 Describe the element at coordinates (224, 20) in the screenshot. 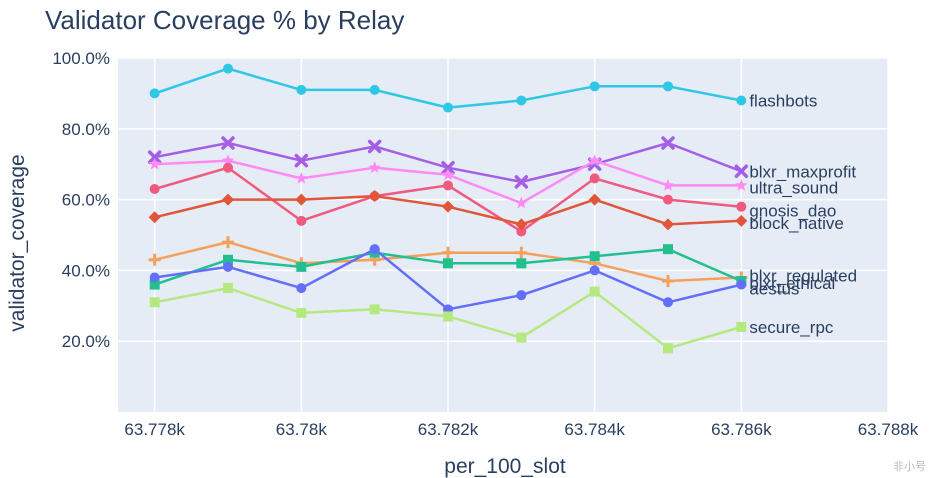

I see `chart-title: Validator Coverage % by Relay` at that location.